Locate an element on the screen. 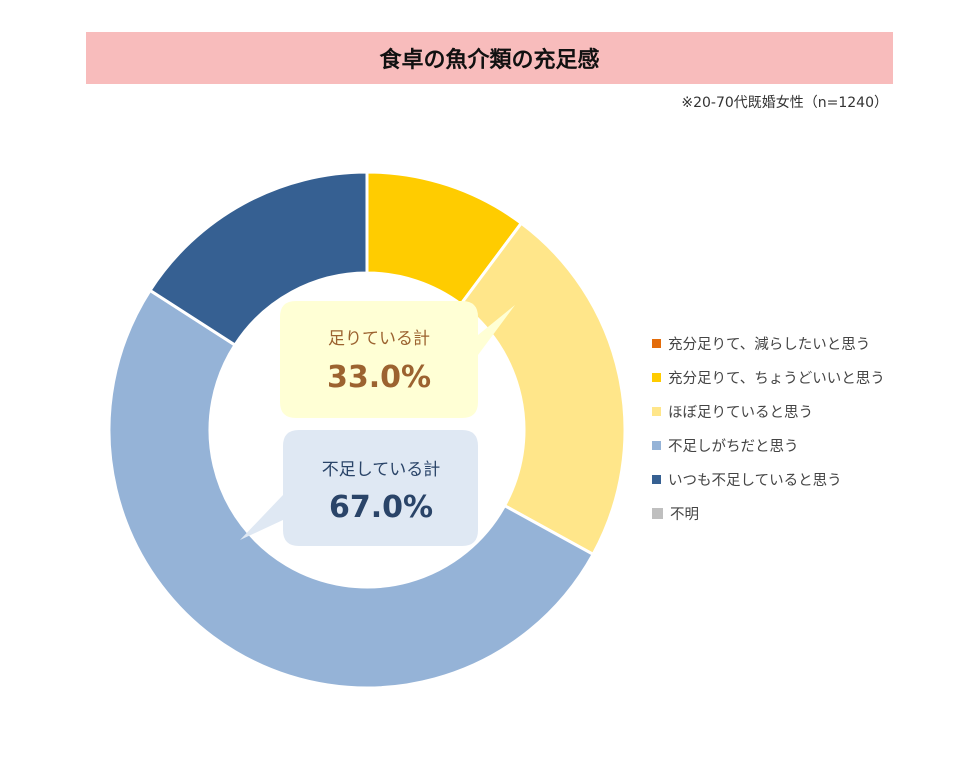  legend-label: 不明 is located at coordinates (684, 514).